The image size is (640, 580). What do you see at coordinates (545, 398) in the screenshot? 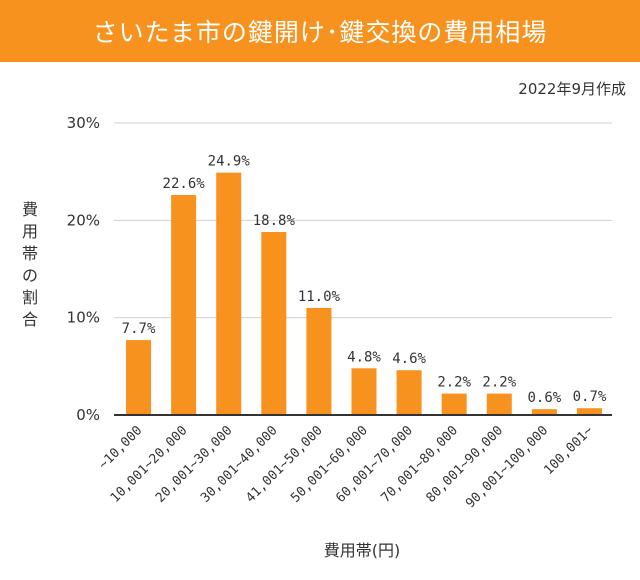
I see `value-label: 0.6%` at bounding box center [545, 398].